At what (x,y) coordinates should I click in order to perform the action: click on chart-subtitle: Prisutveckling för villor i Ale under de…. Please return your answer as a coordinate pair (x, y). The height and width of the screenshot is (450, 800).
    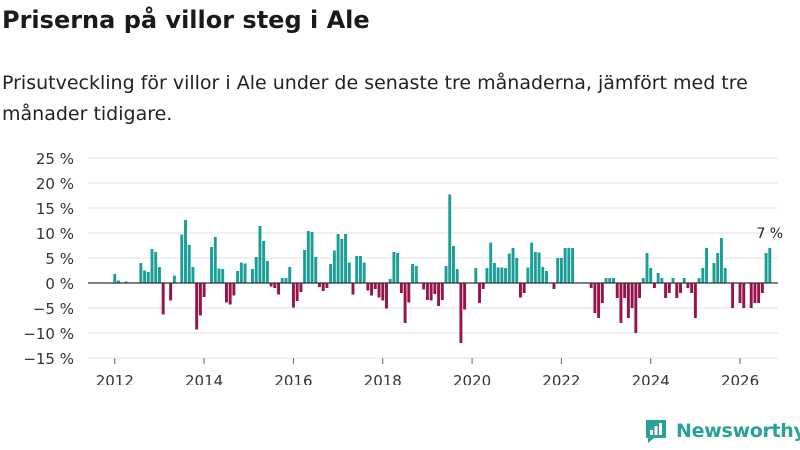
    Looking at the image, I should click on (375, 98).